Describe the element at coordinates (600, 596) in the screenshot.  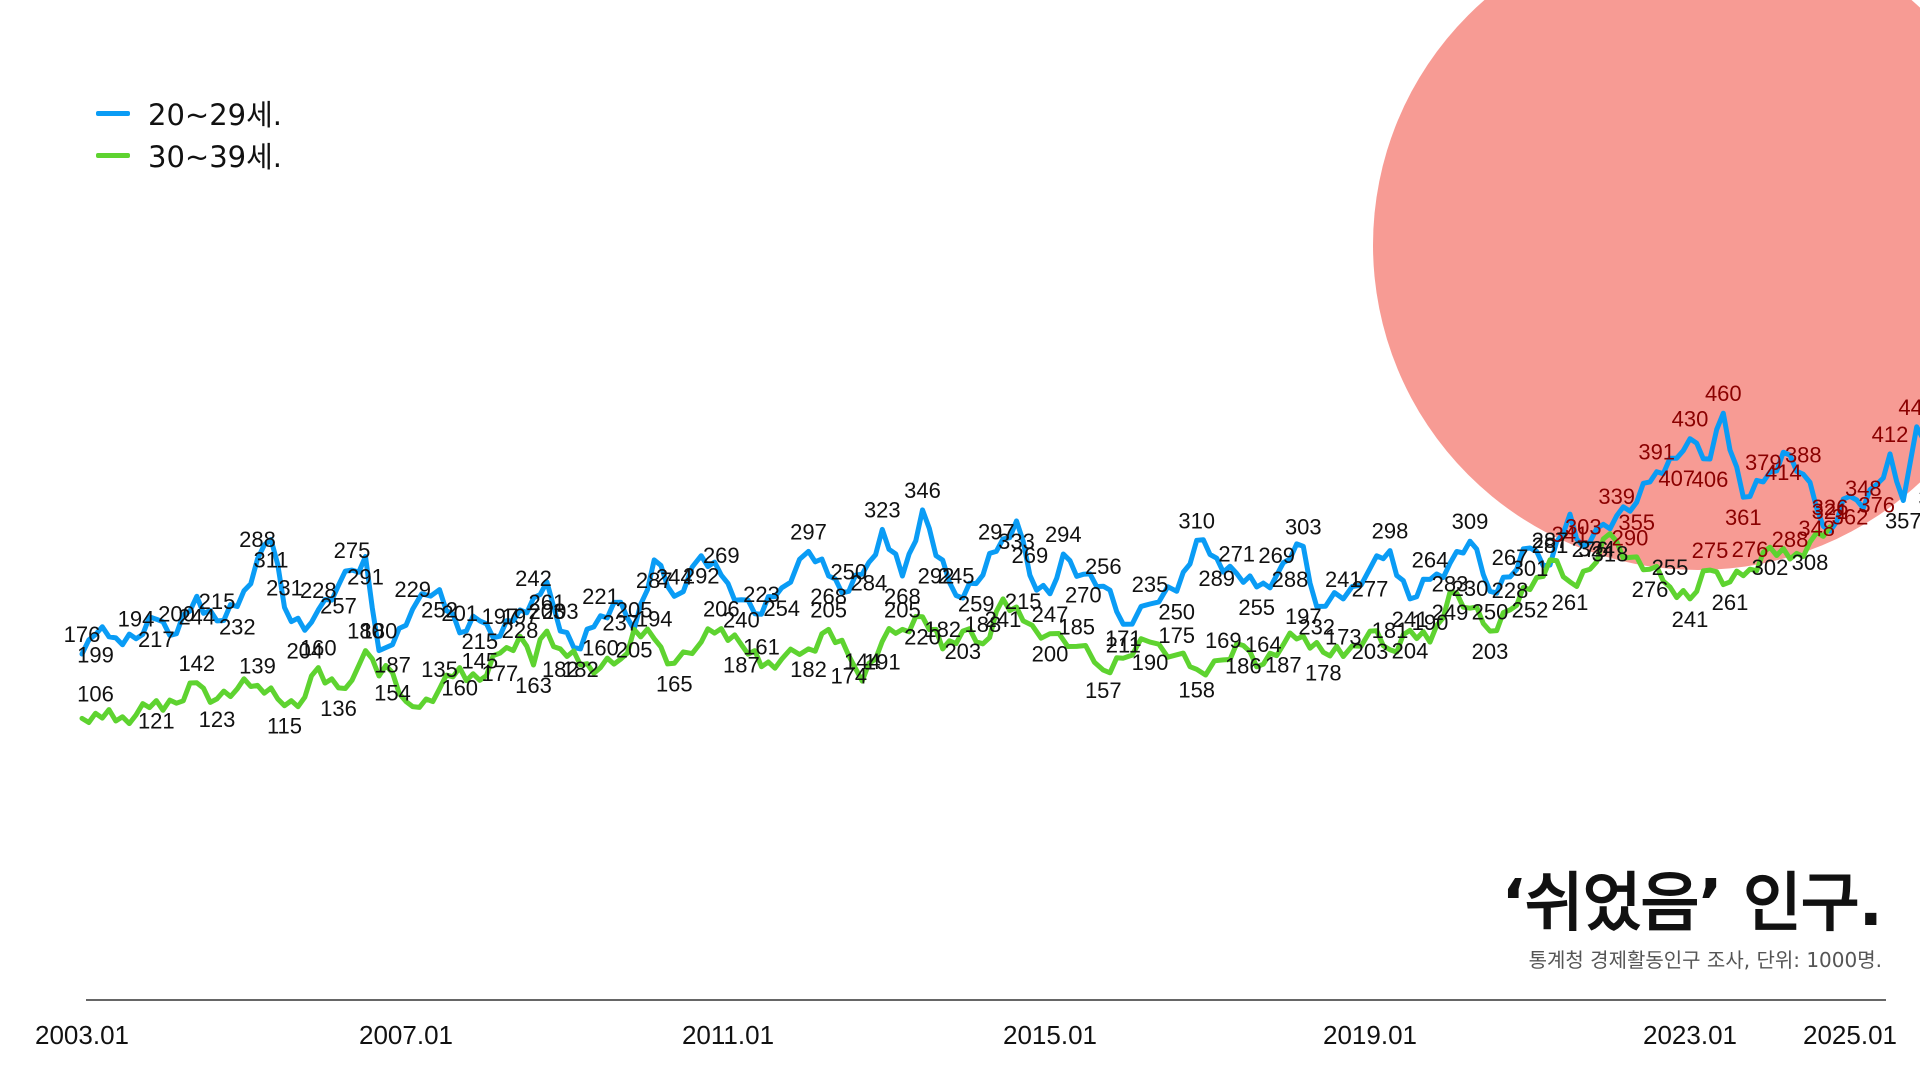
I see `data-label: 221` at that location.